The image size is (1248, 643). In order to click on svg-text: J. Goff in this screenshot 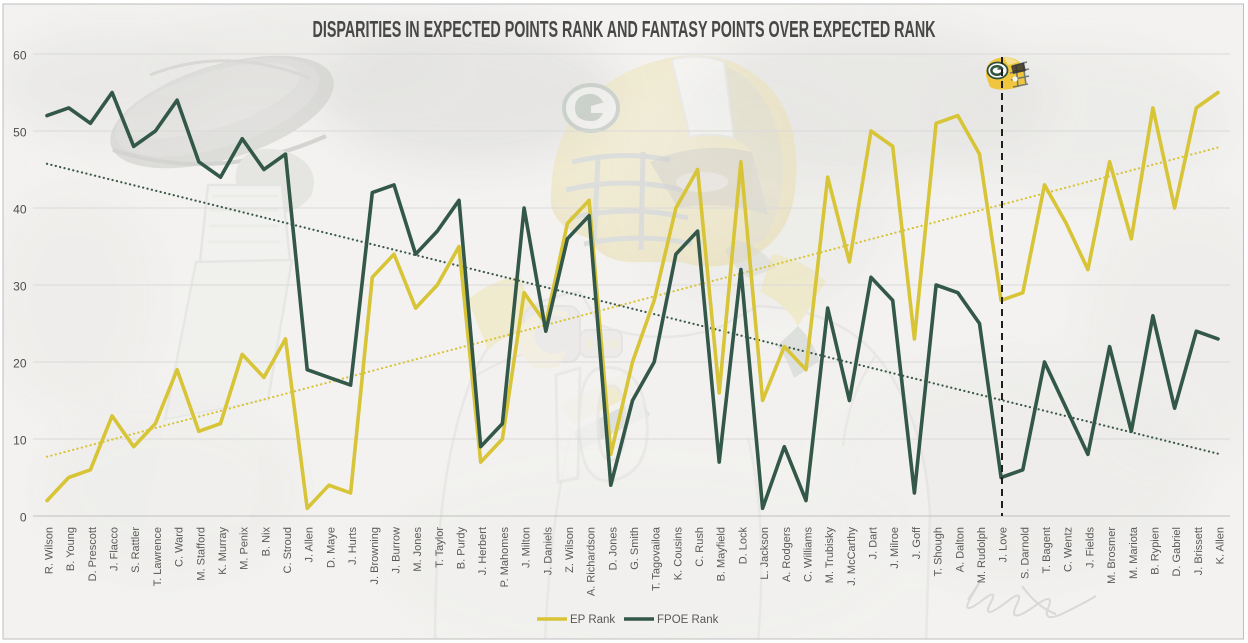, I will do `click(917, 542)`.